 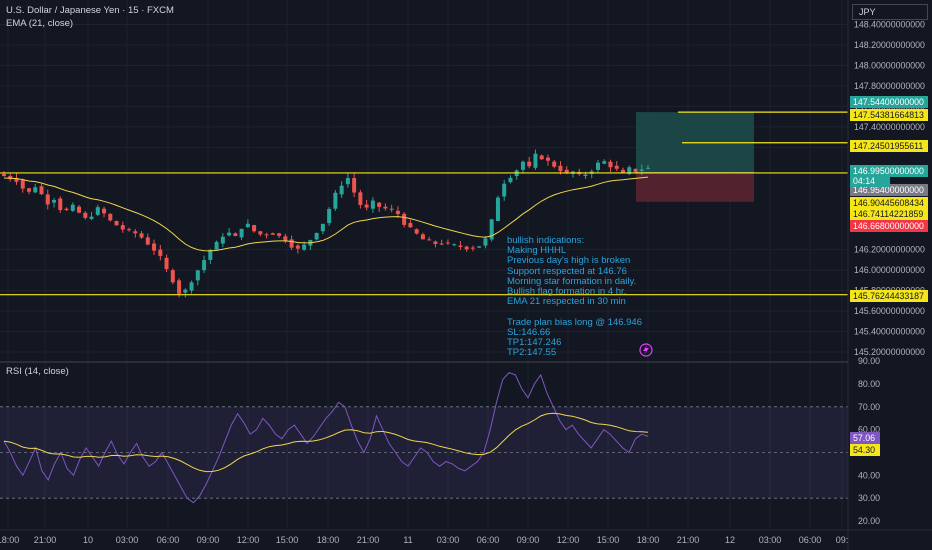 I want to click on rsi-indicator-label: RSI (14, close), so click(x=37, y=371).